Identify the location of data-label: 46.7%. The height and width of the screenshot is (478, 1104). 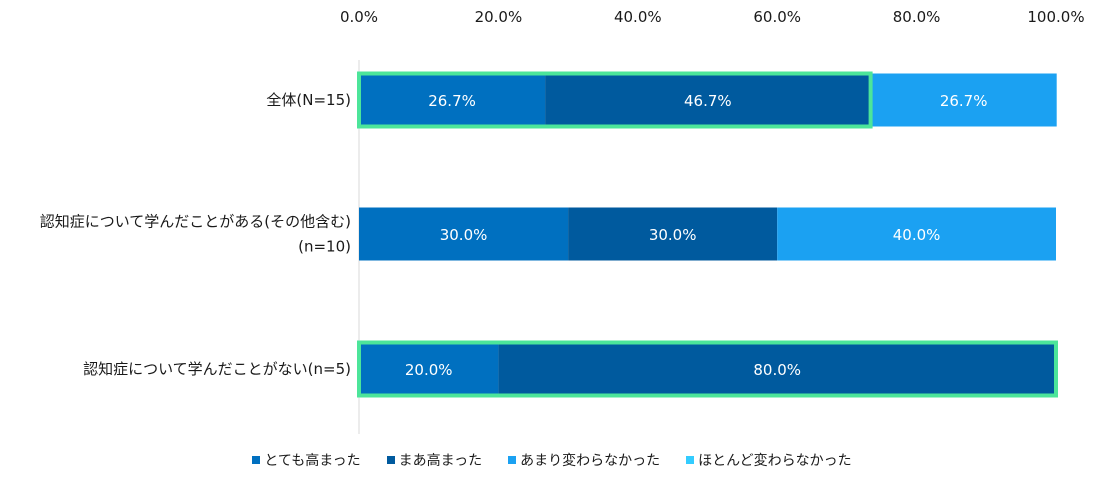
(708, 101).